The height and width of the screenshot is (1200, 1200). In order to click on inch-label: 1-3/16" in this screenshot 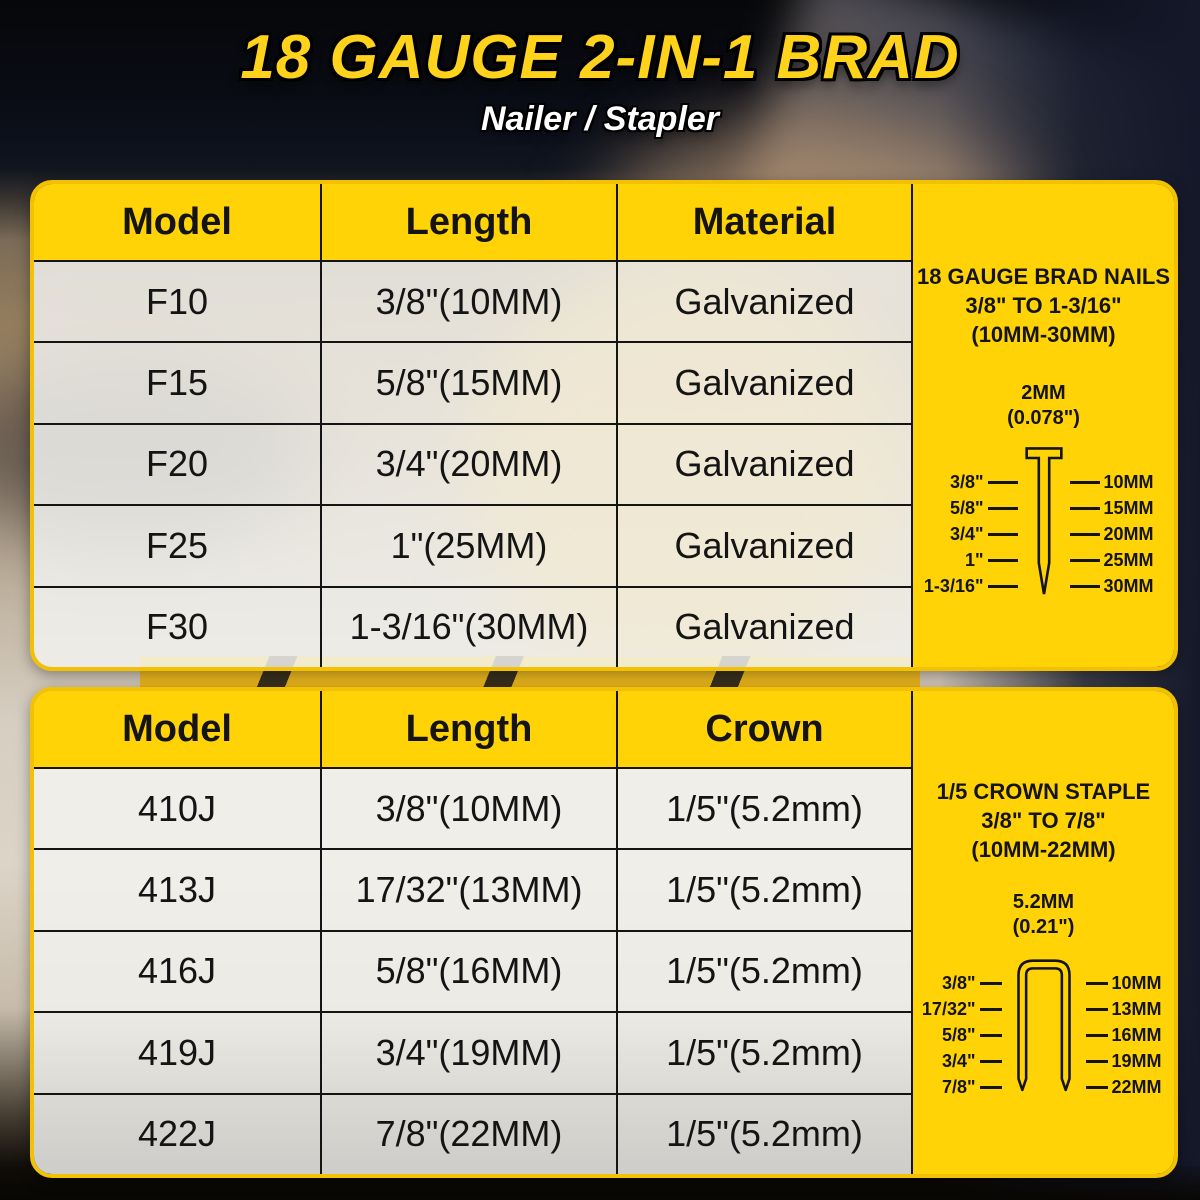, I will do `click(953, 585)`.